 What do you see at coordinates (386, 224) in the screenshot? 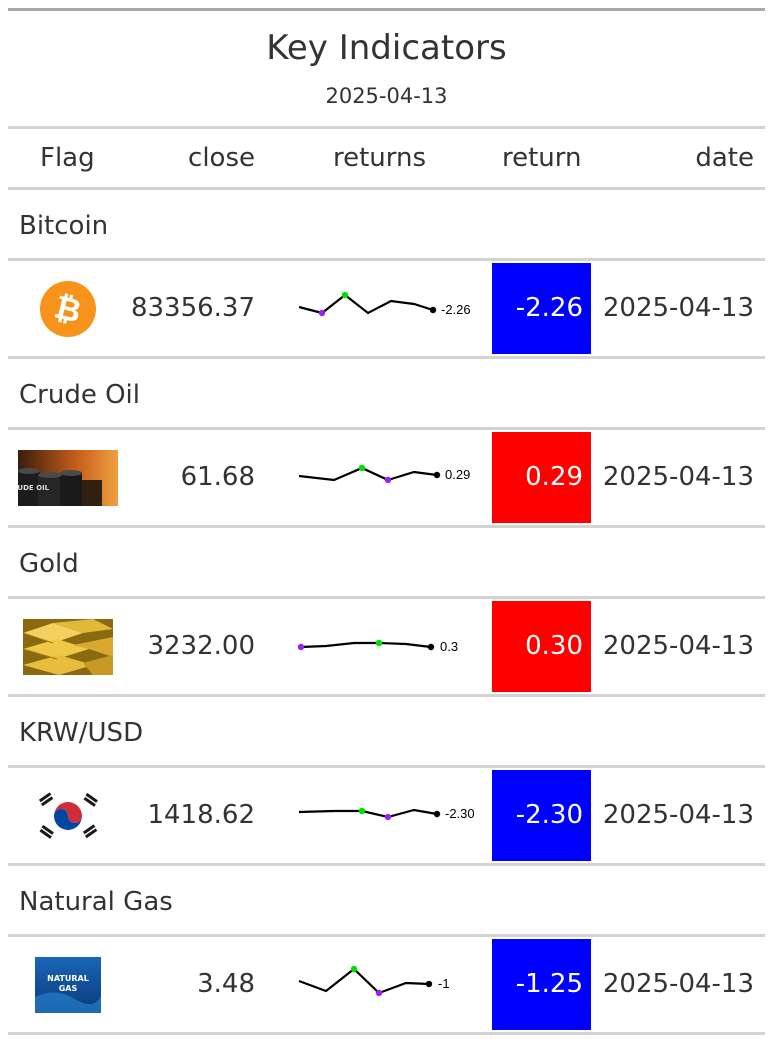
I see `group-header-bitcoin: Bitcoin` at bounding box center [386, 224].